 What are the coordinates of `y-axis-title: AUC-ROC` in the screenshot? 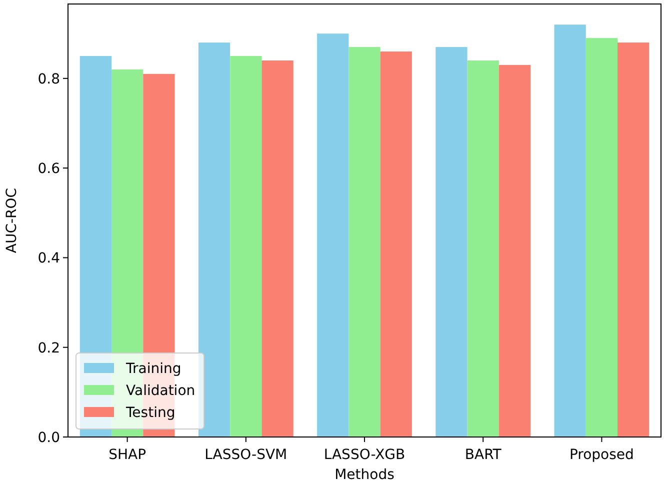 It's located at (12, 221).